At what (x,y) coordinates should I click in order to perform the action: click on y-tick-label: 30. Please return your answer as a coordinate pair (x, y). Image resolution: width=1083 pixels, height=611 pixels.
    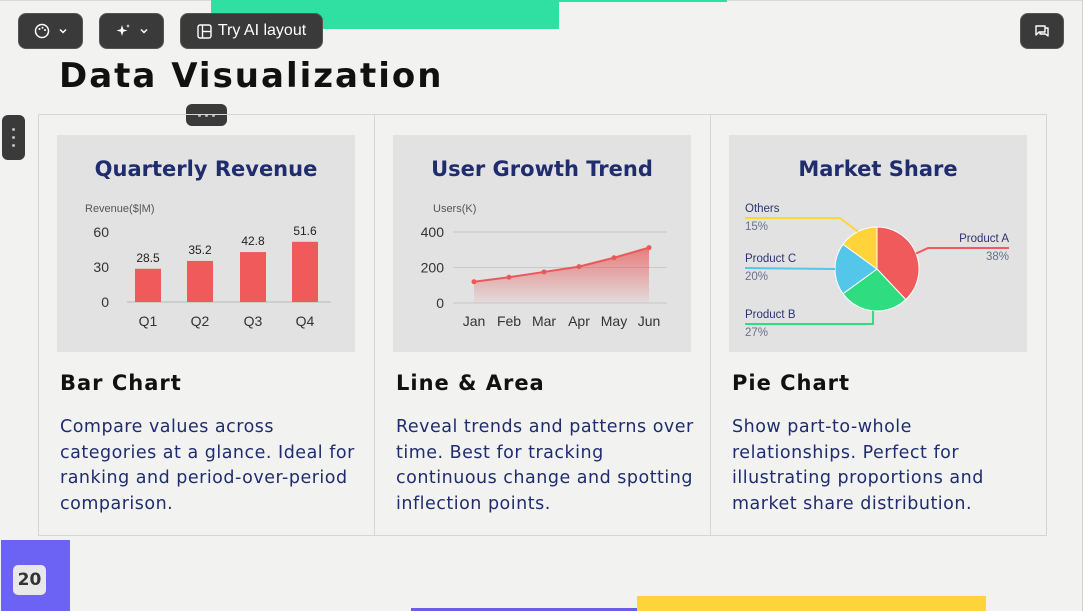
    Looking at the image, I should click on (101, 267).